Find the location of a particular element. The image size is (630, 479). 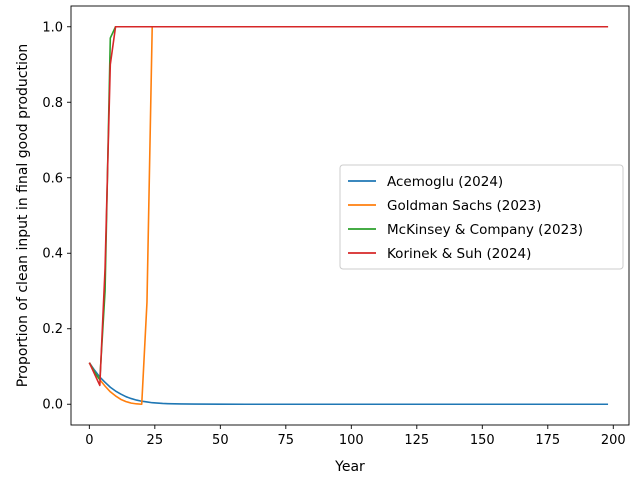

y-tick-label: 0.4 is located at coordinates (52, 254).